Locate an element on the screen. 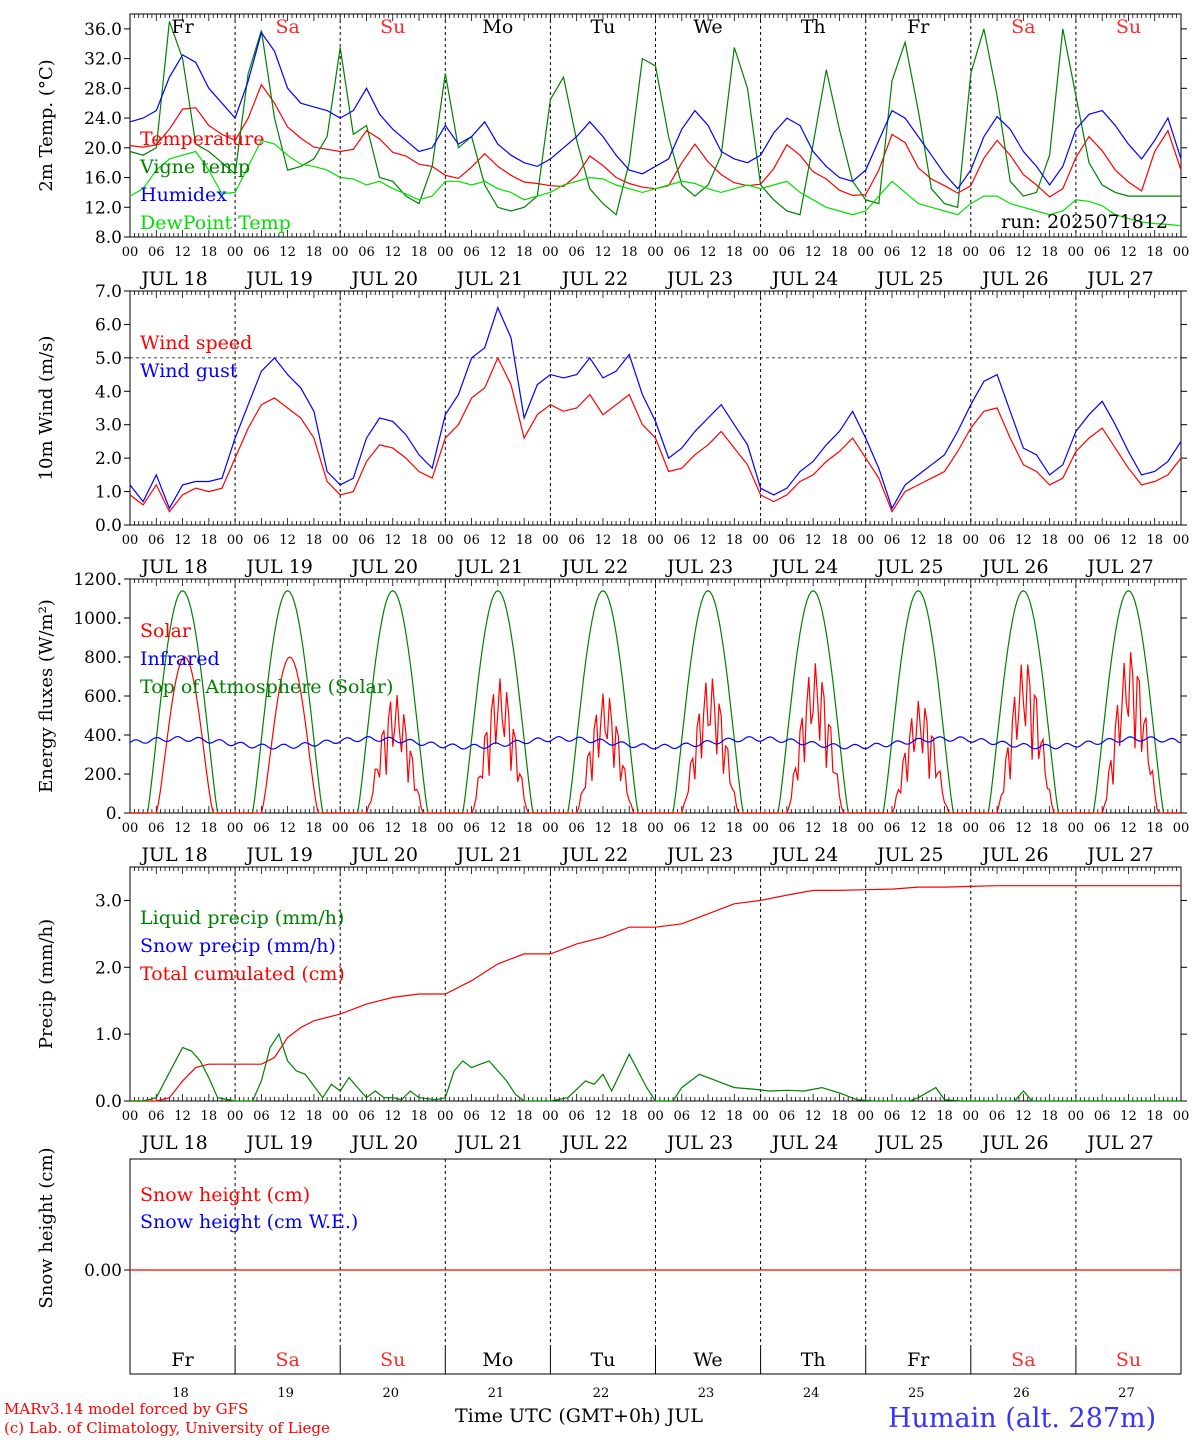  day-label: JUL 22 is located at coordinates (594, 1143).